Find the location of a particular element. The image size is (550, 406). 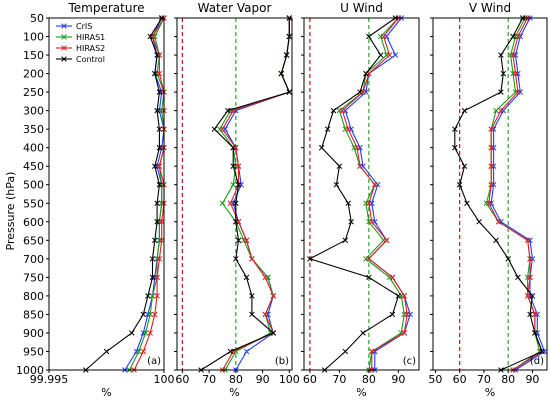

x-tick-label: 60 is located at coordinates (182, 379).